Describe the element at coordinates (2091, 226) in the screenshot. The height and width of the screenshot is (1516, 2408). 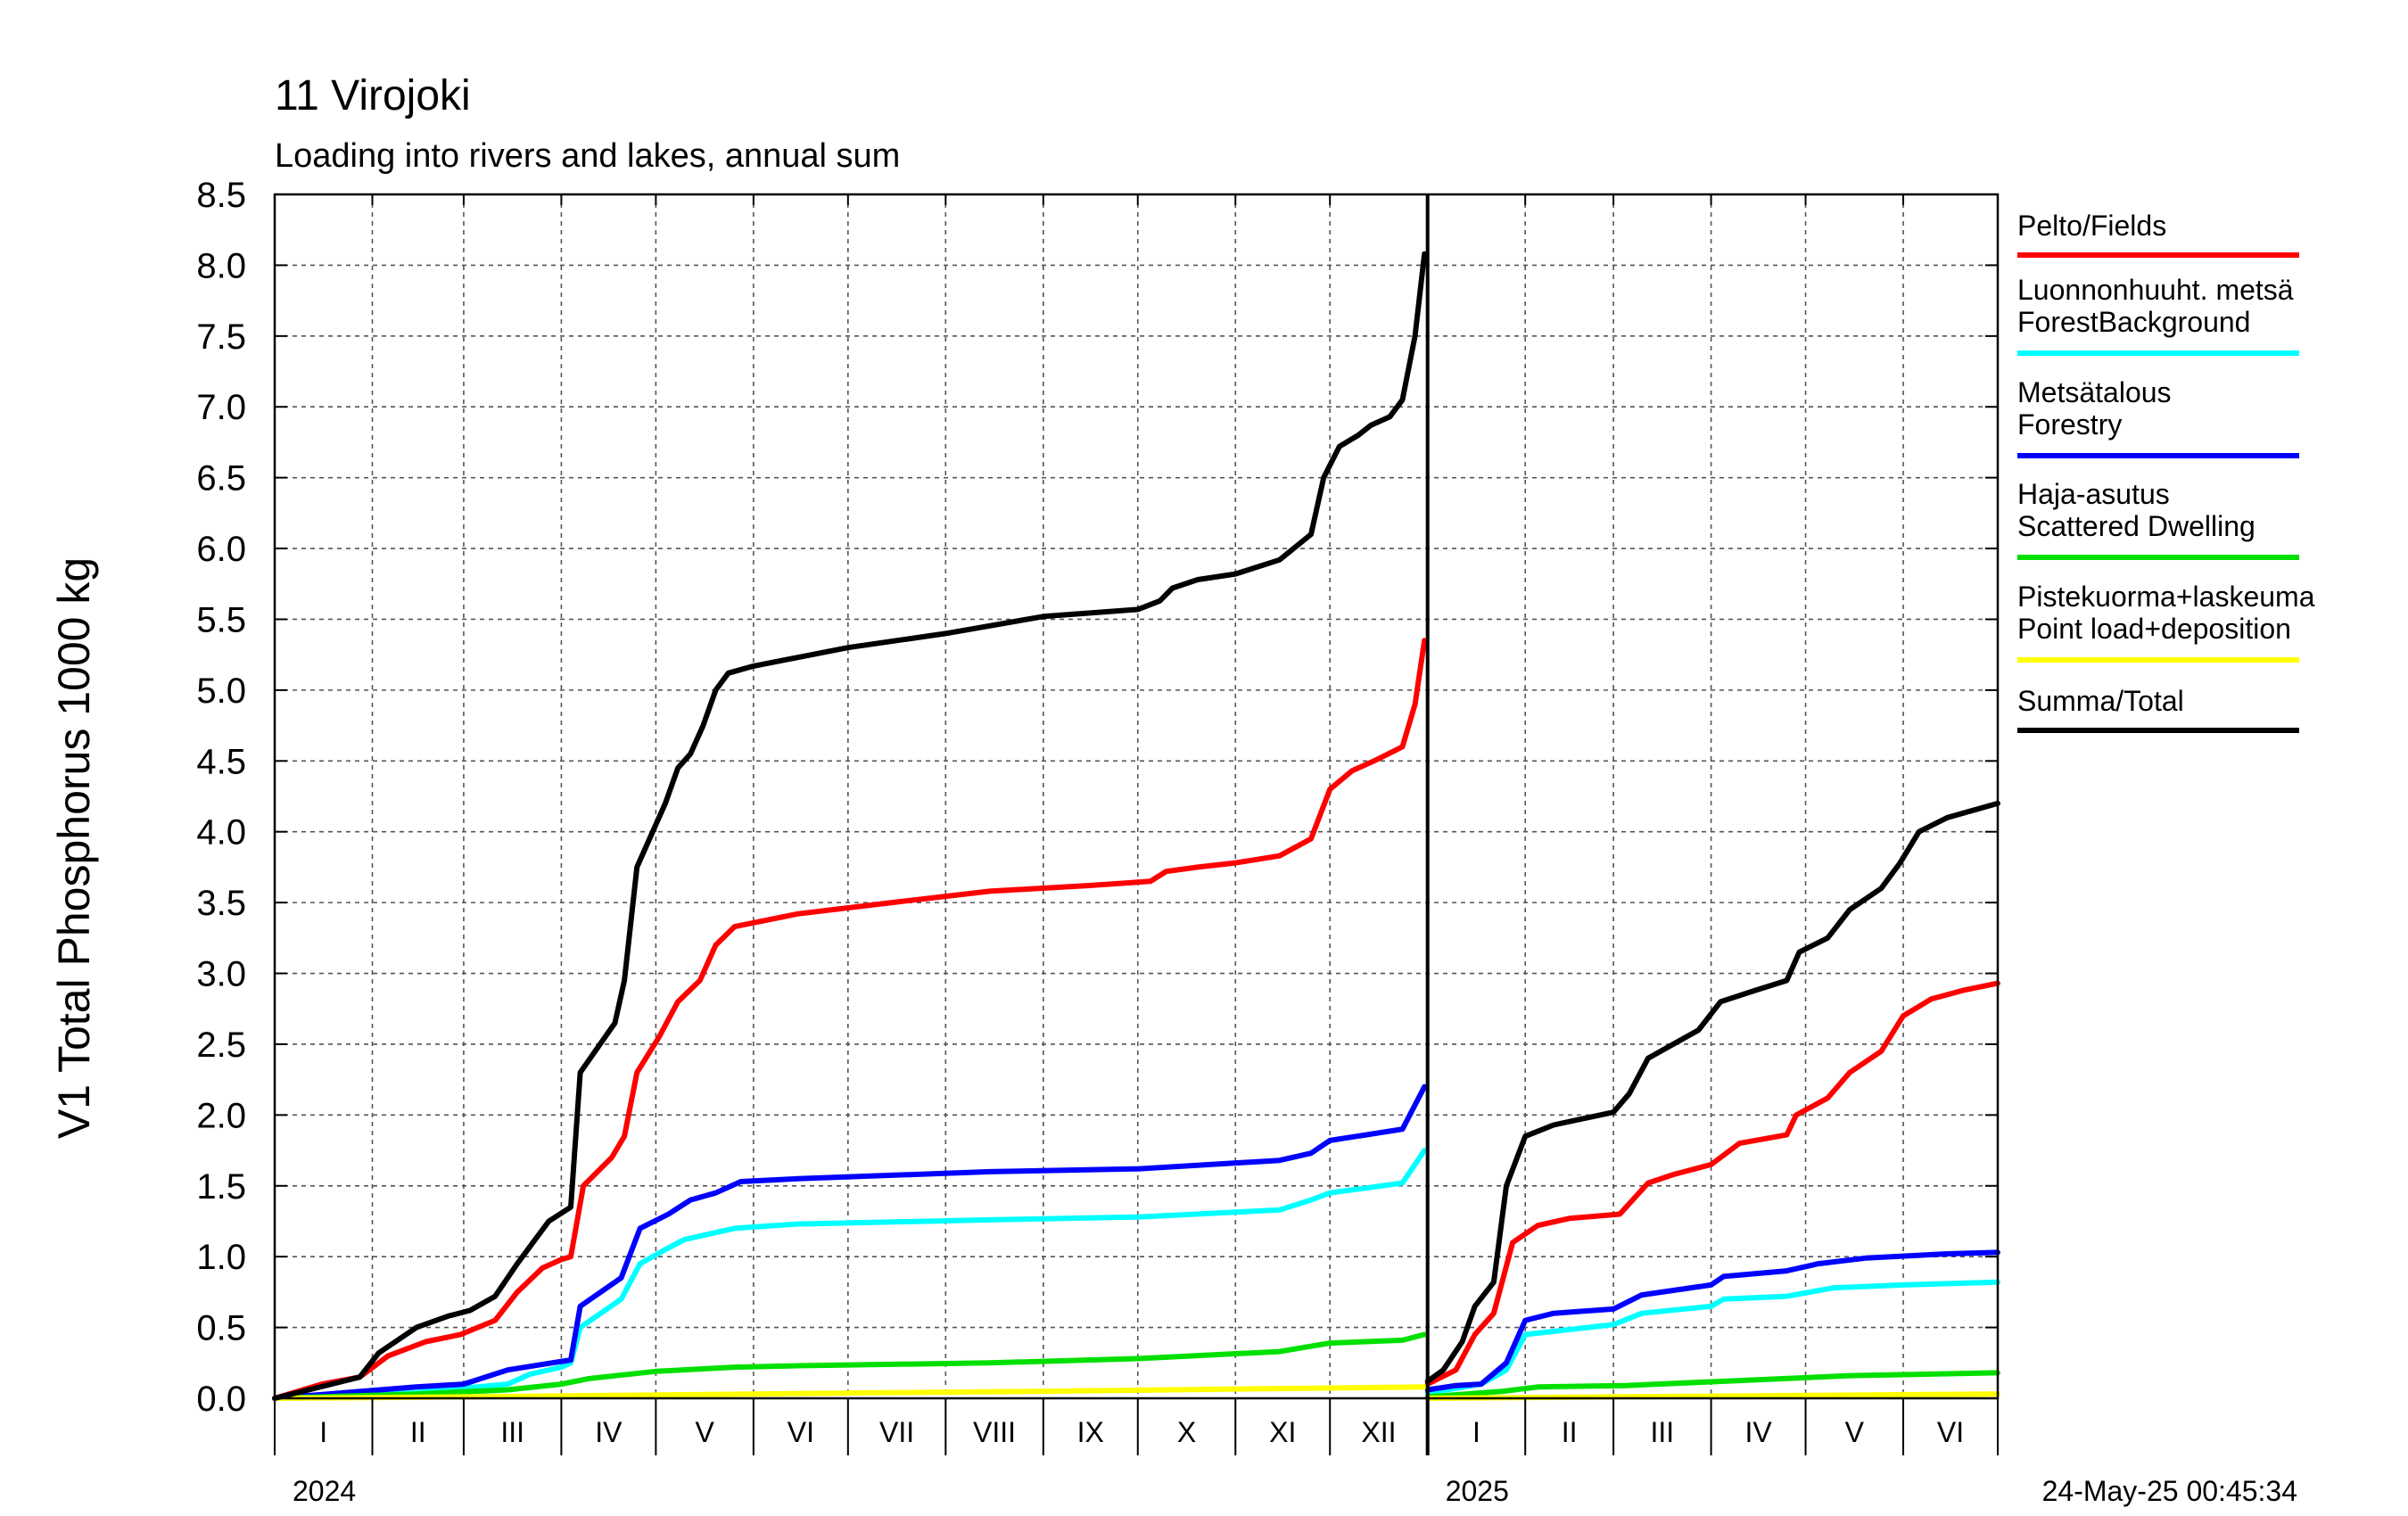
I see `legend-label: Pelto/Fields` at that location.